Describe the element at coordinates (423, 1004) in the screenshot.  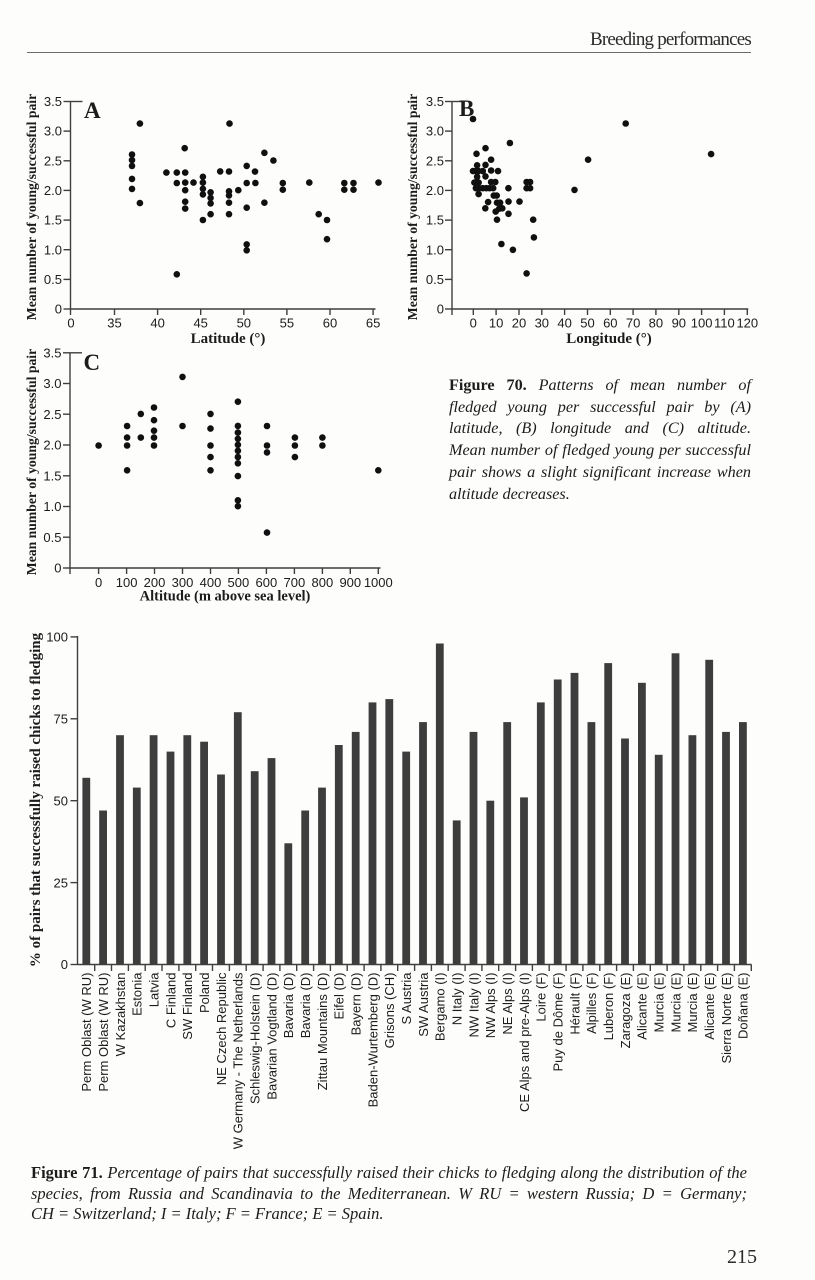
I see `svg-text: SW Austria` at that location.